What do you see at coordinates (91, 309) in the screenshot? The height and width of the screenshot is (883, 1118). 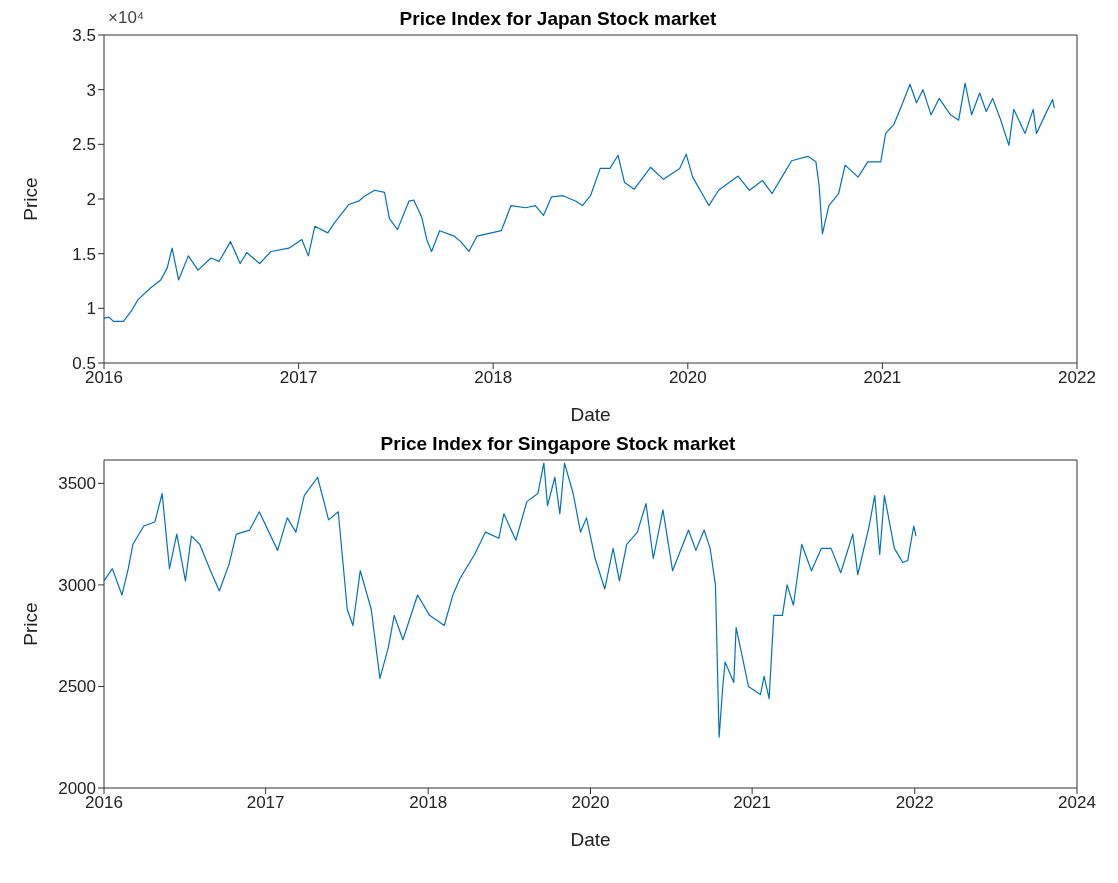 I see `y-tick-label: 1` at bounding box center [91, 309].